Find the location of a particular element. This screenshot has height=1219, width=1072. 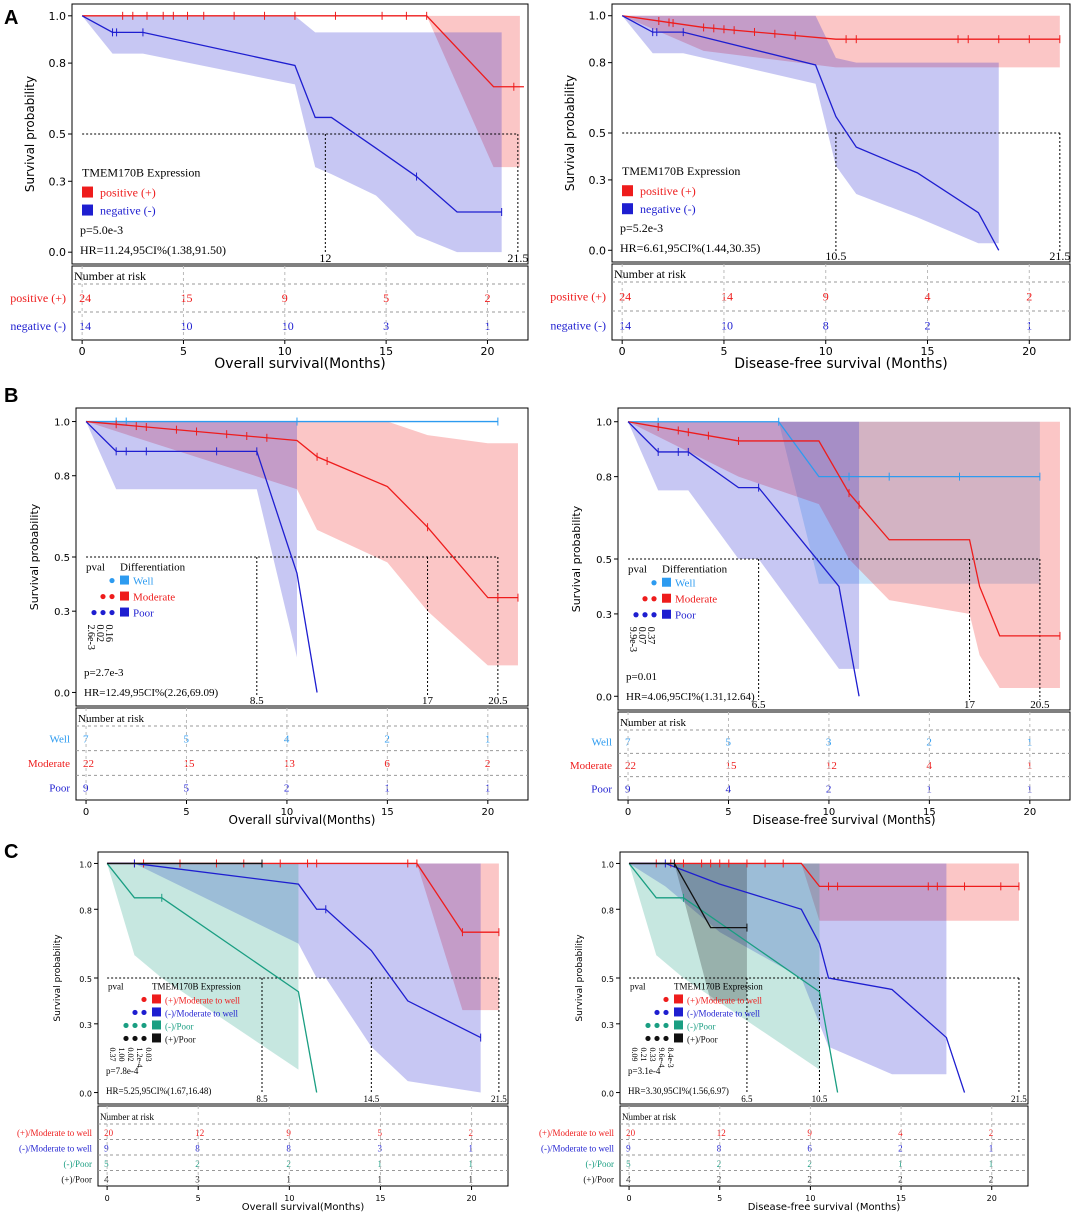

legend-label-2: (-)/Poor is located at coordinates (701, 1026).